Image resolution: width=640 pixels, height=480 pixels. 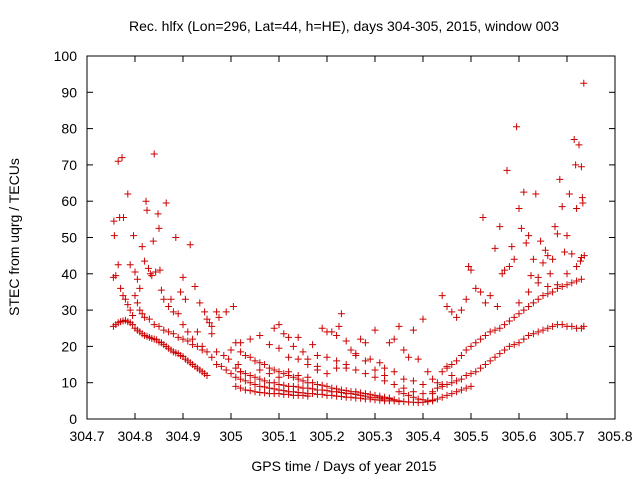 What do you see at coordinates (326, 436) in the screenshot?
I see `x-tick-label: 305.2` at bounding box center [326, 436].